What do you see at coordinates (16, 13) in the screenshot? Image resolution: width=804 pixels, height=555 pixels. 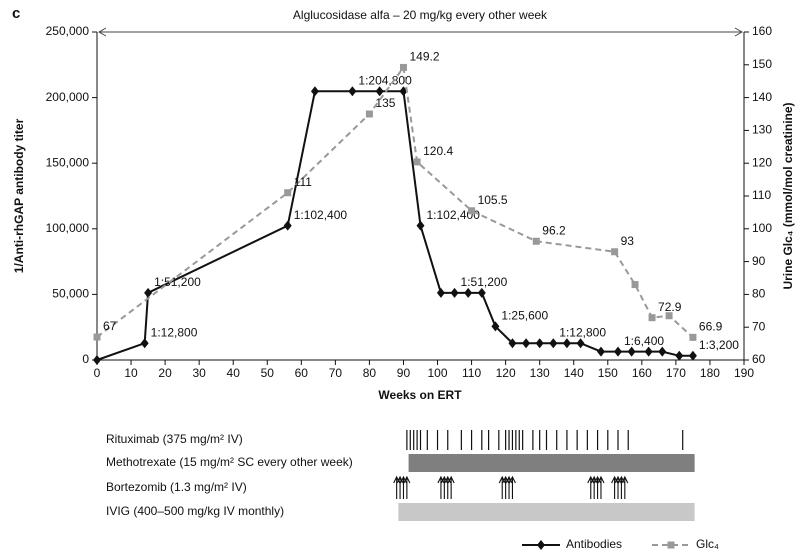 I see `panel-label: c` at bounding box center [16, 13].